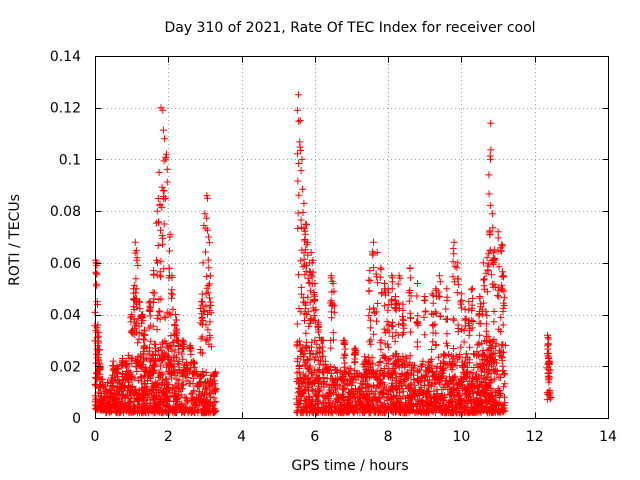 The width and height of the screenshot is (640, 480). Describe the element at coordinates (15, 240) in the screenshot. I see `y-axis-label: ROTI / TECUs` at that location.